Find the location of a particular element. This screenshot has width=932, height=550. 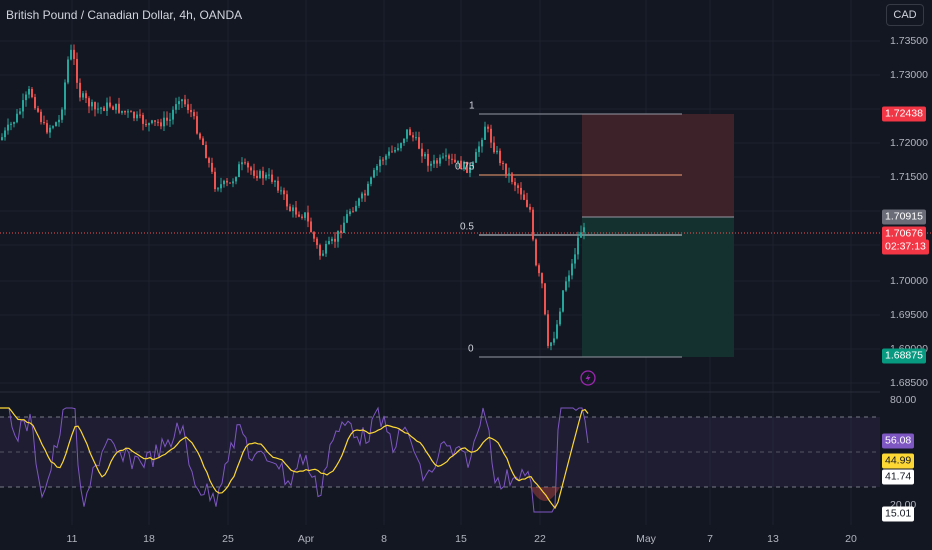

price-tick: 1.72000 is located at coordinates (909, 143).